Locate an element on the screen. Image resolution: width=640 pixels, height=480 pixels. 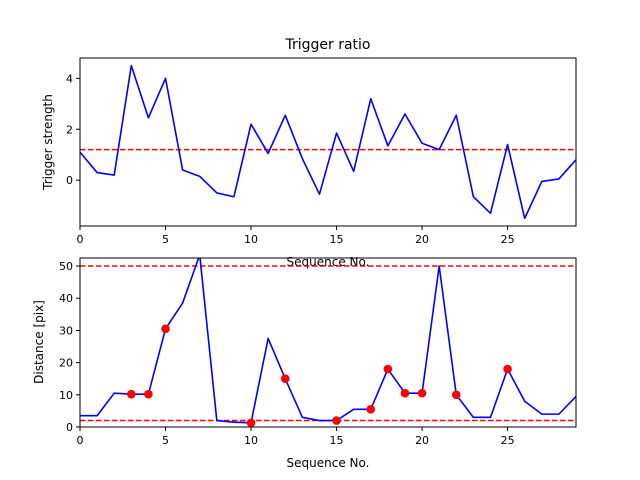
chart-title: Trigger ratio is located at coordinates (327, 45).